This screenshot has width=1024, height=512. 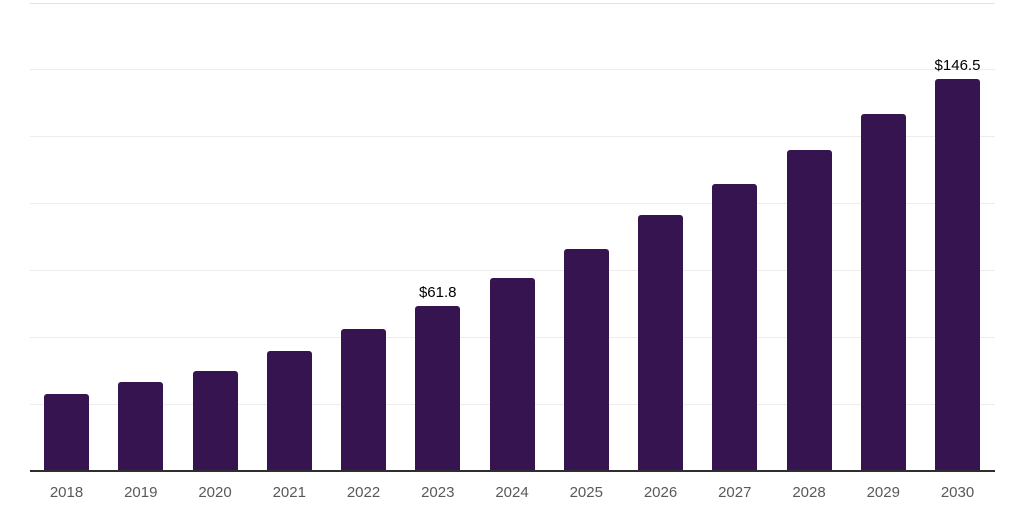 What do you see at coordinates (512, 374) in the screenshot?
I see `bar-2024` at bounding box center [512, 374].